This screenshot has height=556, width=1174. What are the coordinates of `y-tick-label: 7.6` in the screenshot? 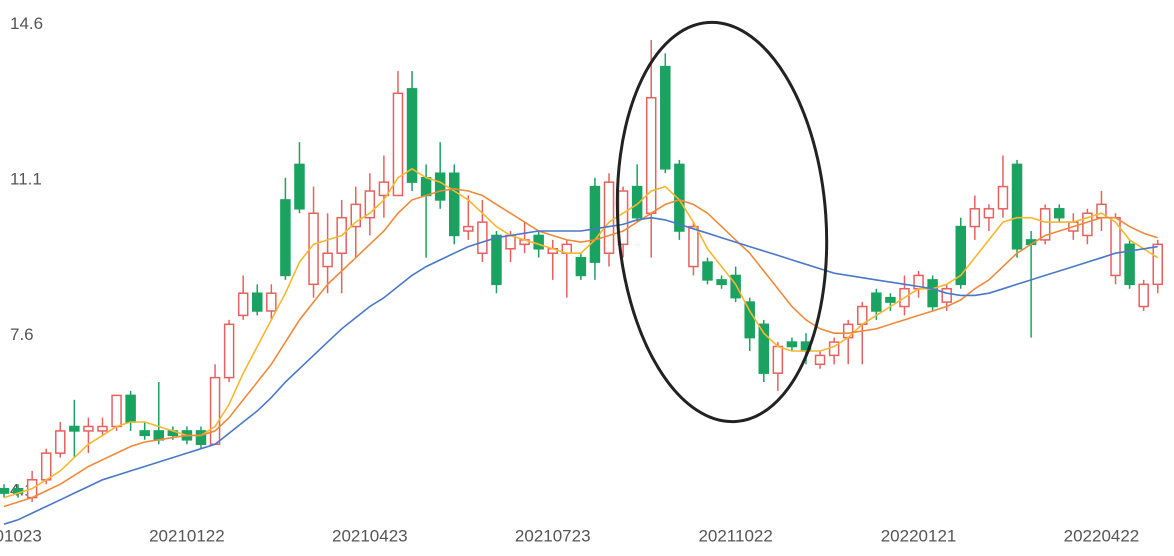 It's located at (22, 334).